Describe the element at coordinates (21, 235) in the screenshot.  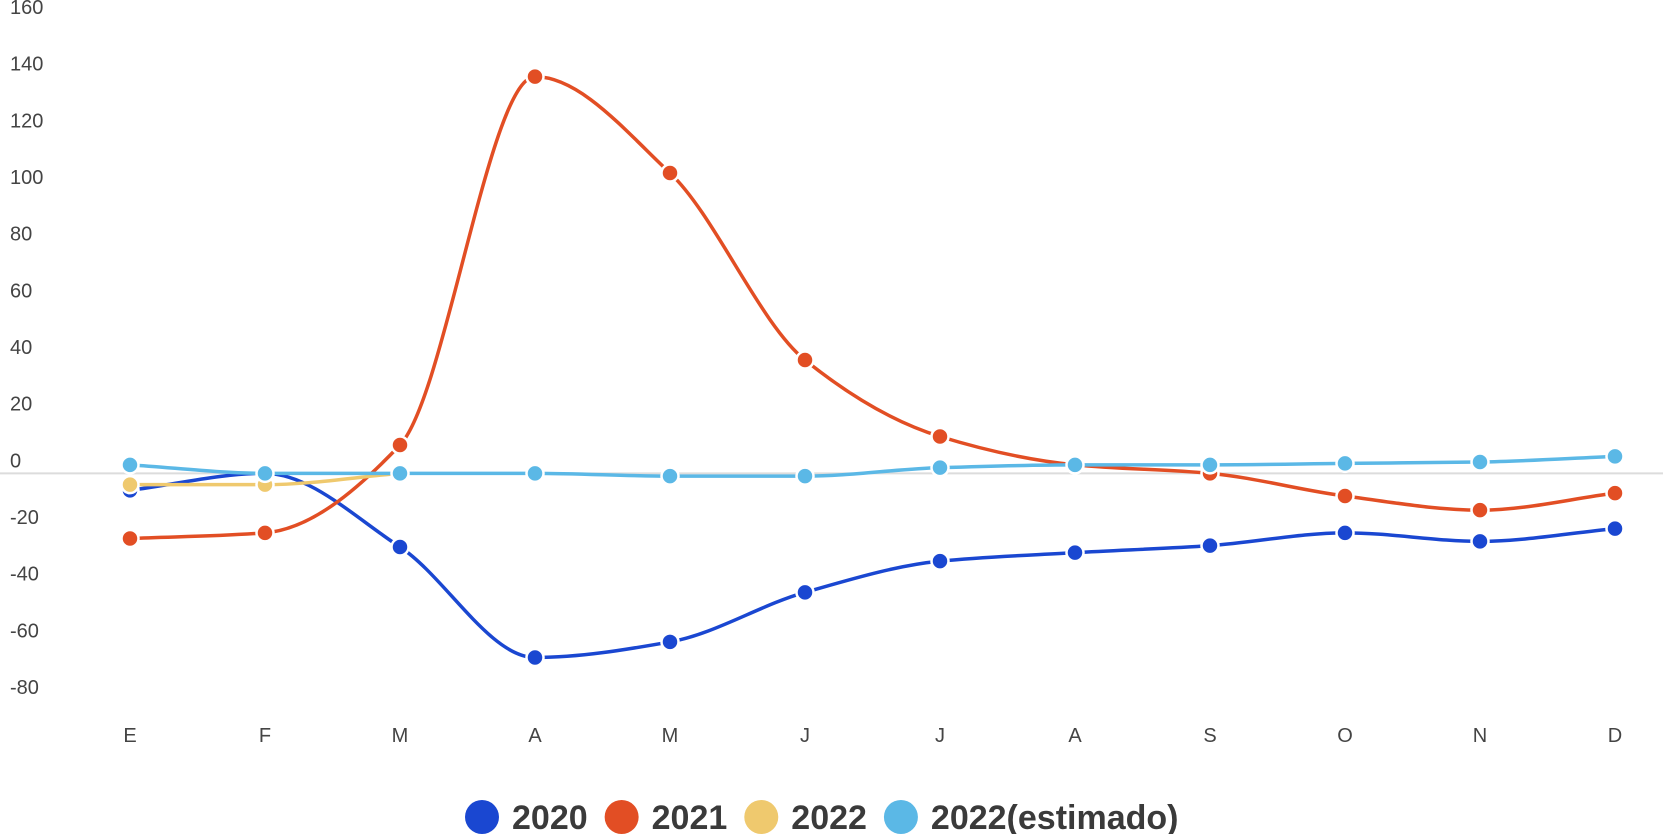
I see `y-tick-label: 80` at that location.